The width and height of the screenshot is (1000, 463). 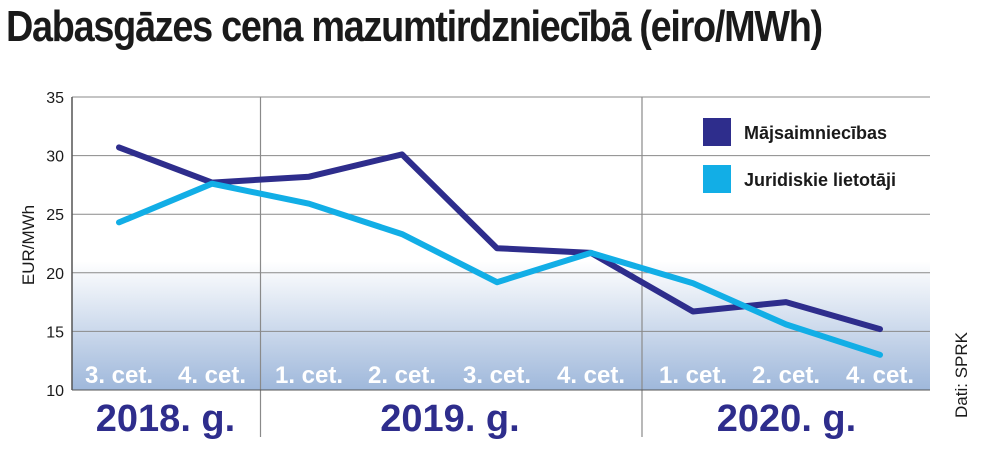 I want to click on y-tick-label: 25, so click(x=55, y=215).